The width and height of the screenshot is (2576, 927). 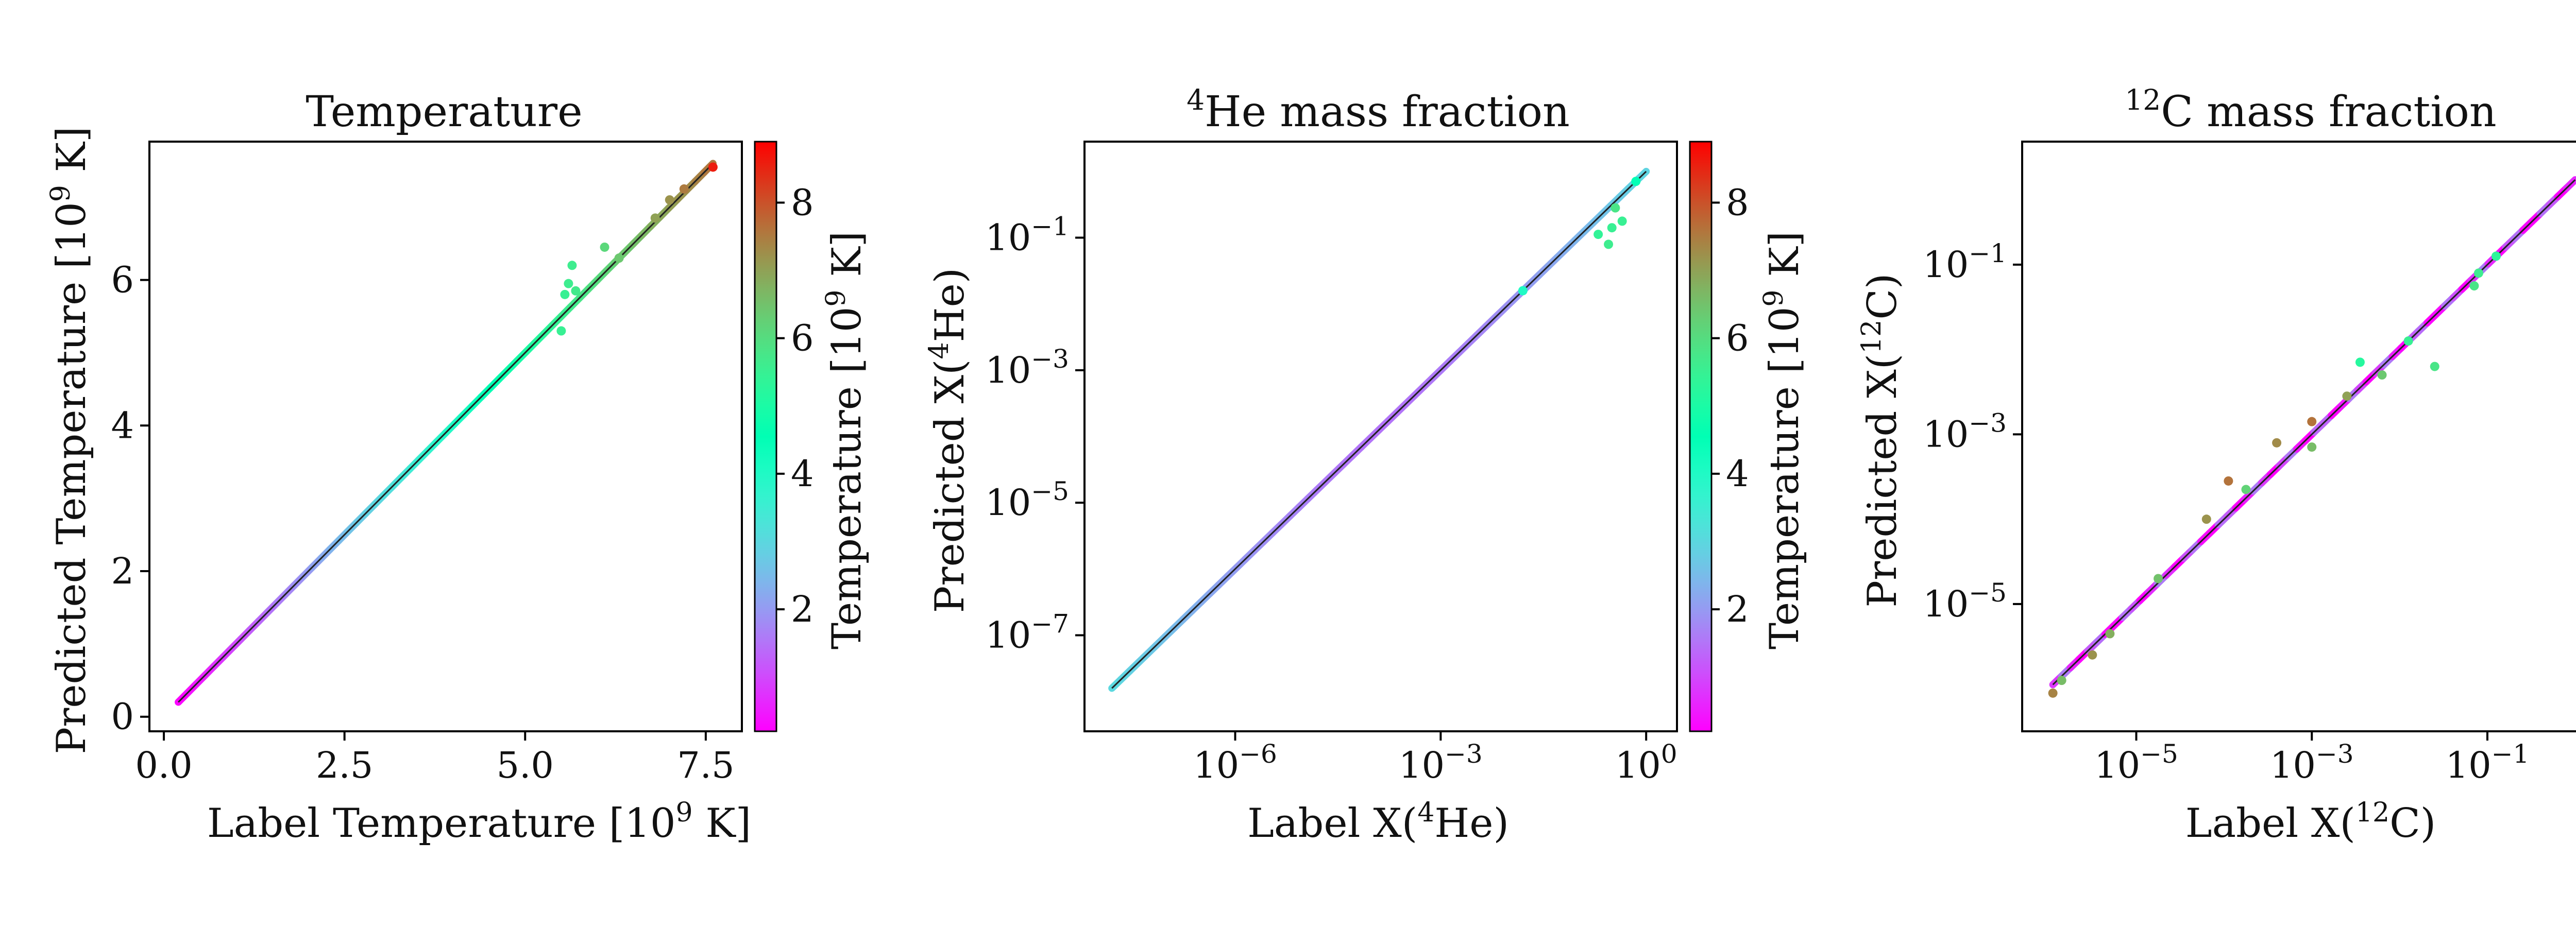 I want to click on panel-3-title: 12C mass fraction, so click(x=2310, y=109).